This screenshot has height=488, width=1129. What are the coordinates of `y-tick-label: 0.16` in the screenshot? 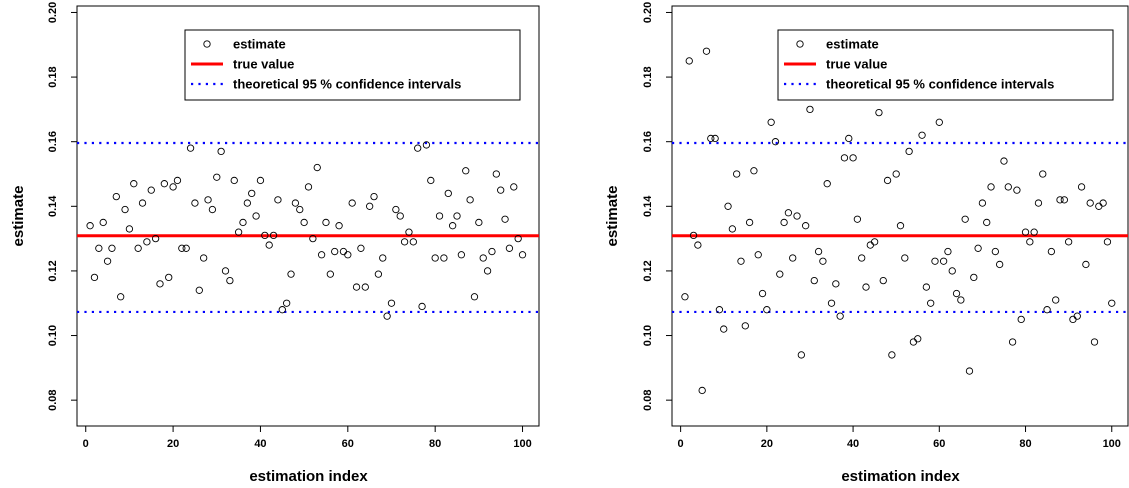 It's located at (648, 141).